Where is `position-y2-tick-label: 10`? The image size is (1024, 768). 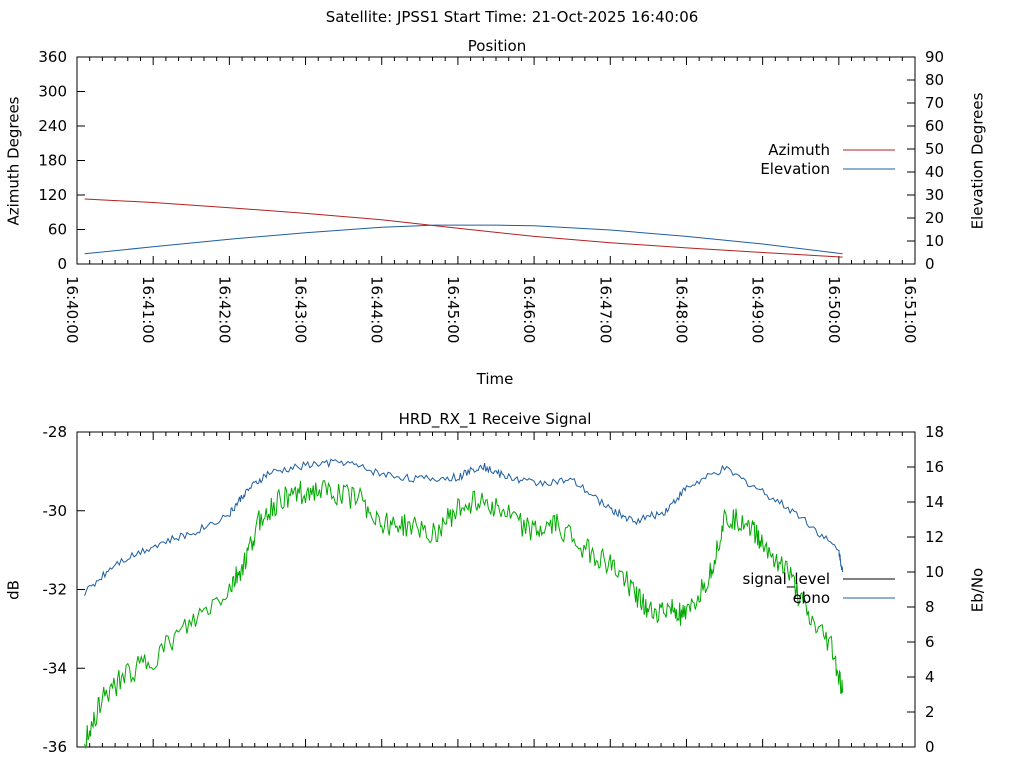 position-y2-tick-label: 10 is located at coordinates (934, 241).